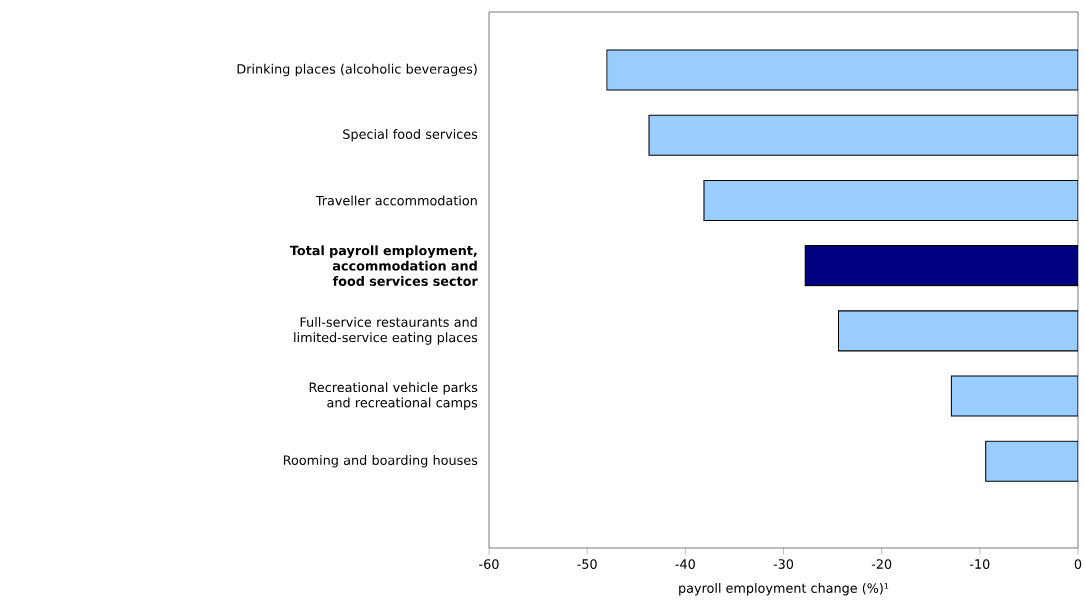 Image resolution: width=1085 pixels, height=606 pixels. What do you see at coordinates (980, 564) in the screenshot?
I see `x-tick-label: -10` at bounding box center [980, 564].